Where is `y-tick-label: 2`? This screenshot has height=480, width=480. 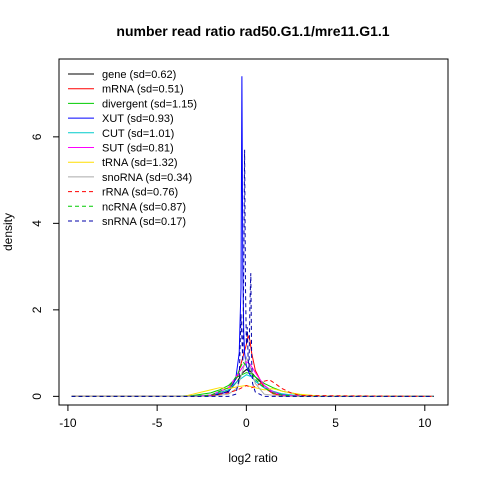
y-tick-label: 2 is located at coordinates (37, 309).